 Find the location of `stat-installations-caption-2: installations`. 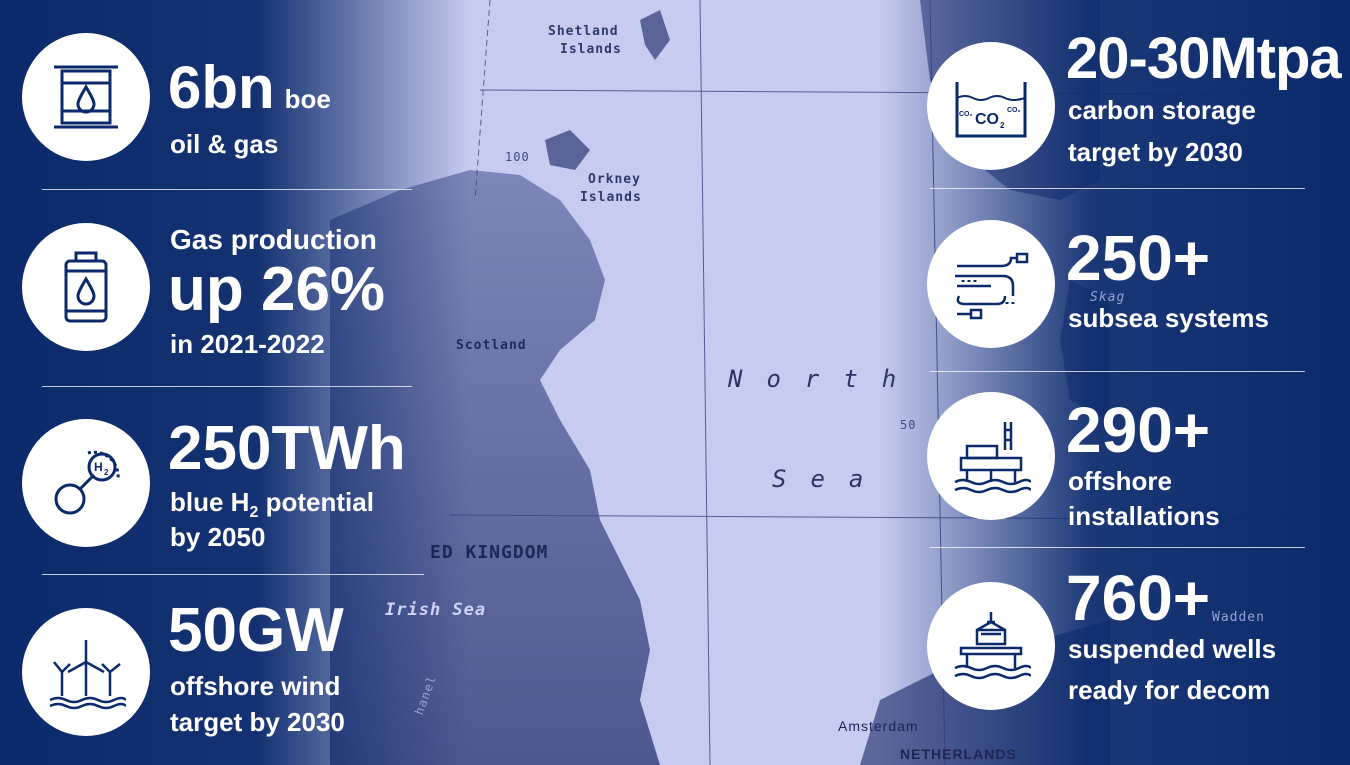

stat-installations-caption-2: installations is located at coordinates (1144, 516).